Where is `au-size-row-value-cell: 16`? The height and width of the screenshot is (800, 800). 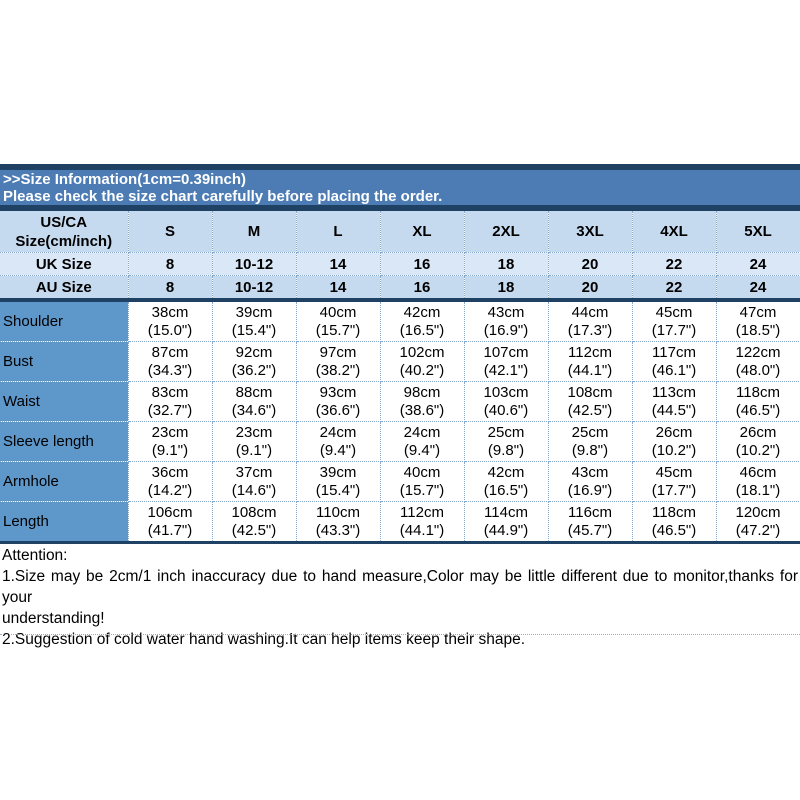 au-size-row-value-cell: 16 is located at coordinates (422, 288).